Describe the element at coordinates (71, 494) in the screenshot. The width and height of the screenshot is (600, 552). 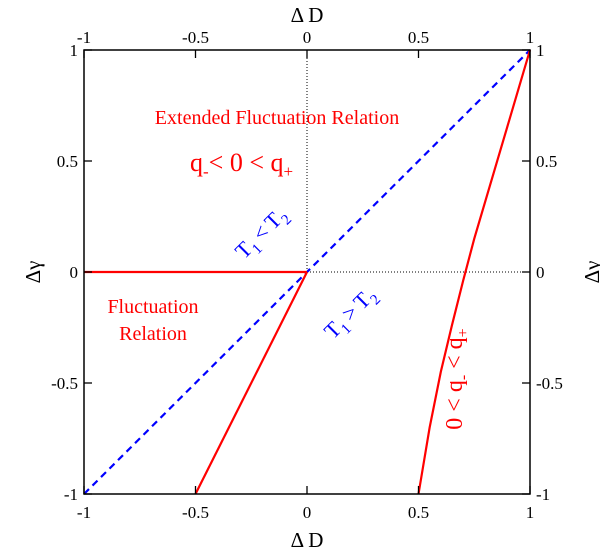
I see `y-tick-label-left: -1` at that location.